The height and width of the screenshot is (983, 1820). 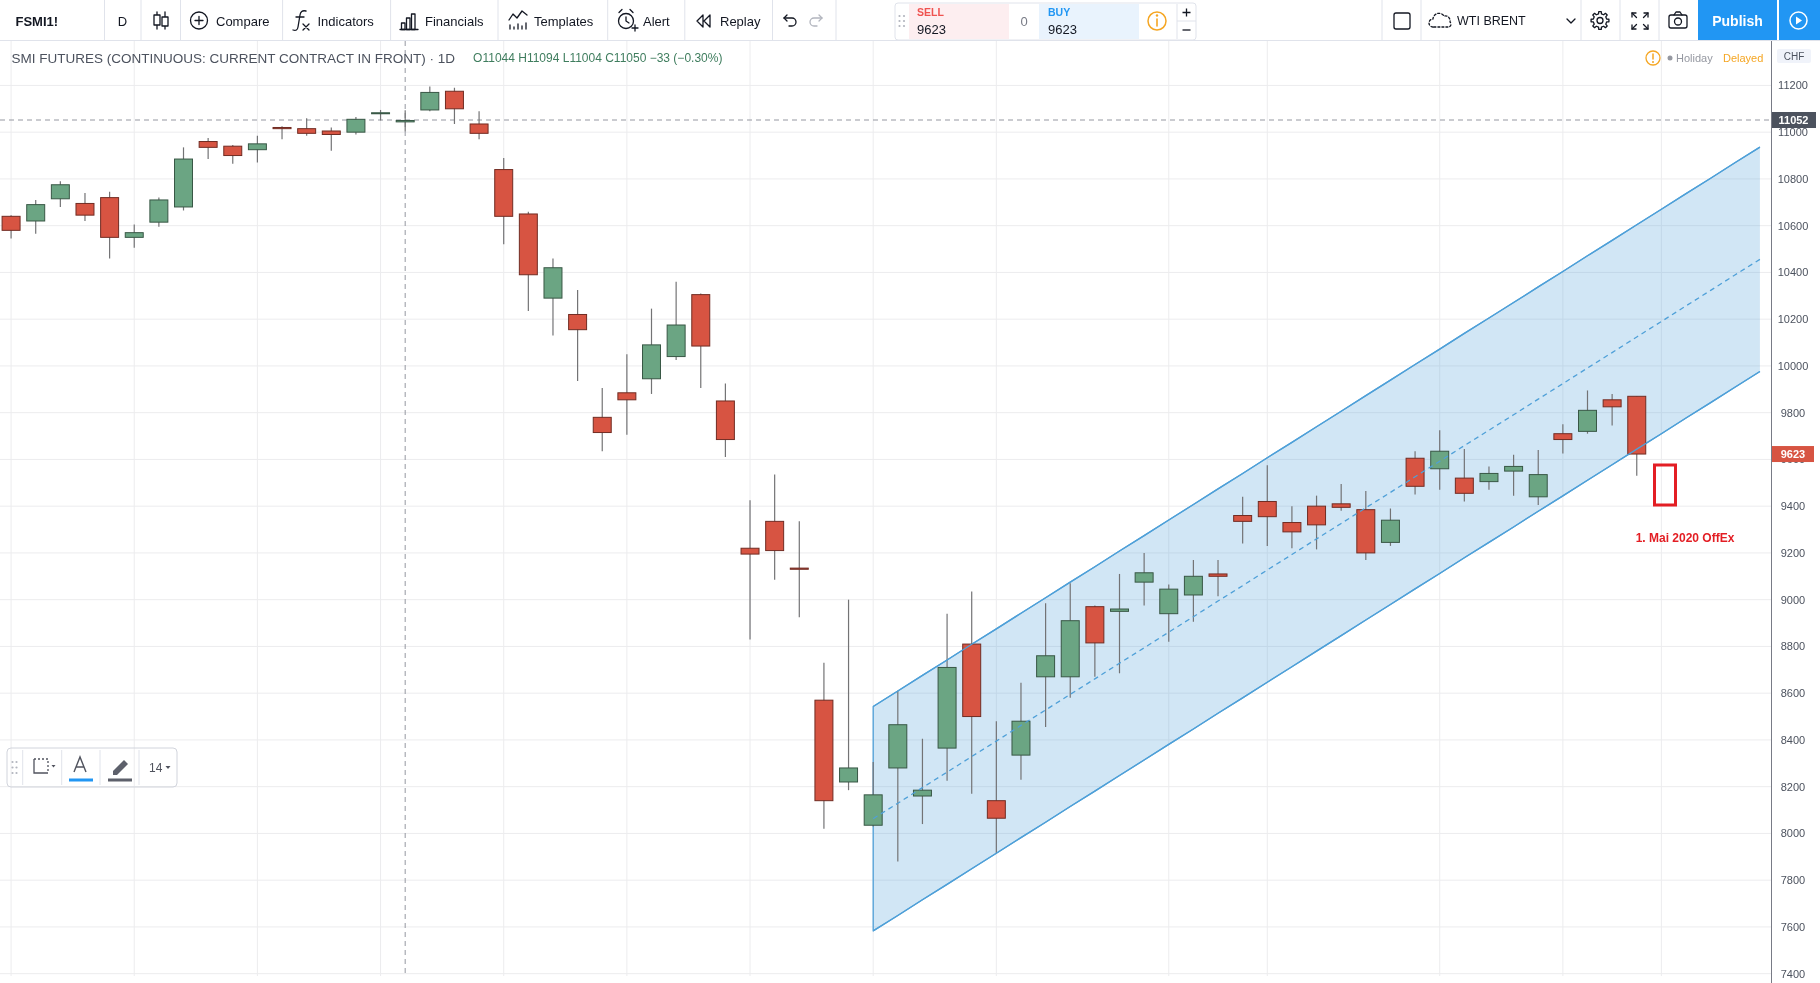 What do you see at coordinates (1793, 365) in the screenshot?
I see `y-tick-label: 10000` at bounding box center [1793, 365].